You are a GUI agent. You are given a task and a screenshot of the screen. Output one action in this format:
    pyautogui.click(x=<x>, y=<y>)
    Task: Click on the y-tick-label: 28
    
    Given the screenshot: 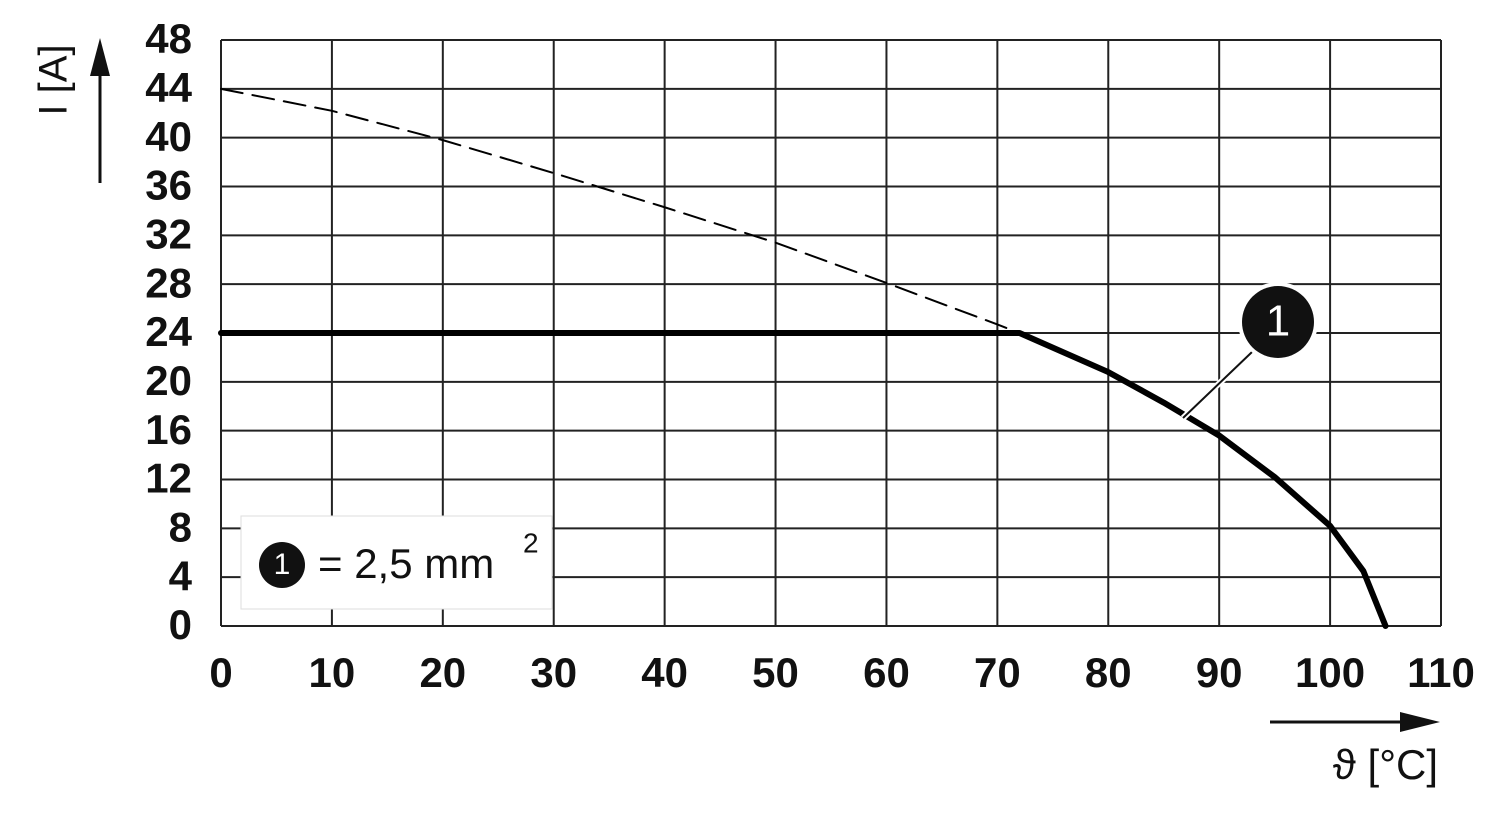 What is the action you would take?
    pyautogui.click(x=168, y=282)
    